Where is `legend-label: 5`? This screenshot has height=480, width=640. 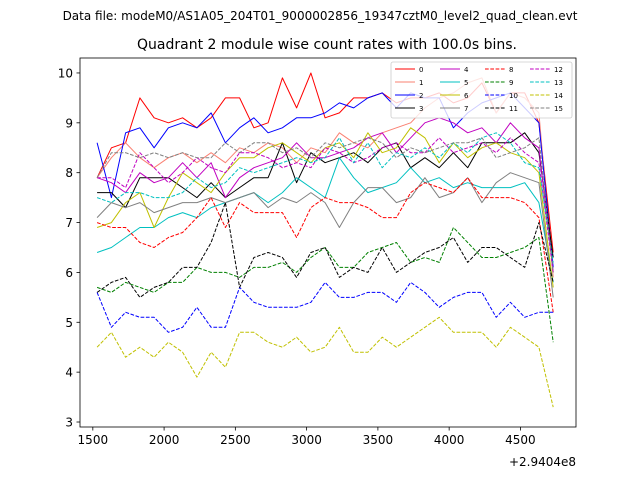
legend-label: 5 is located at coordinates (466, 83).